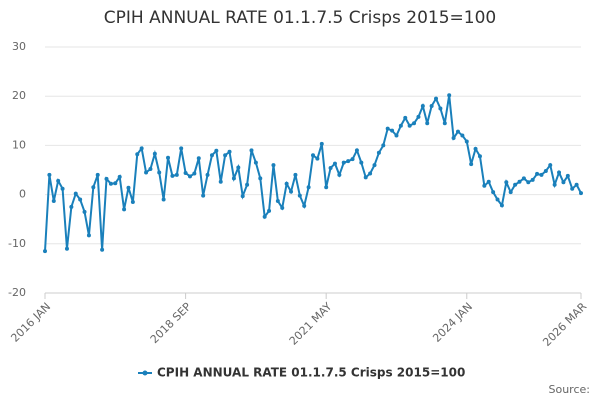 The height and width of the screenshot is (400, 600). Describe the element at coordinates (145, 373) in the screenshot. I see `legend-marker` at that location.